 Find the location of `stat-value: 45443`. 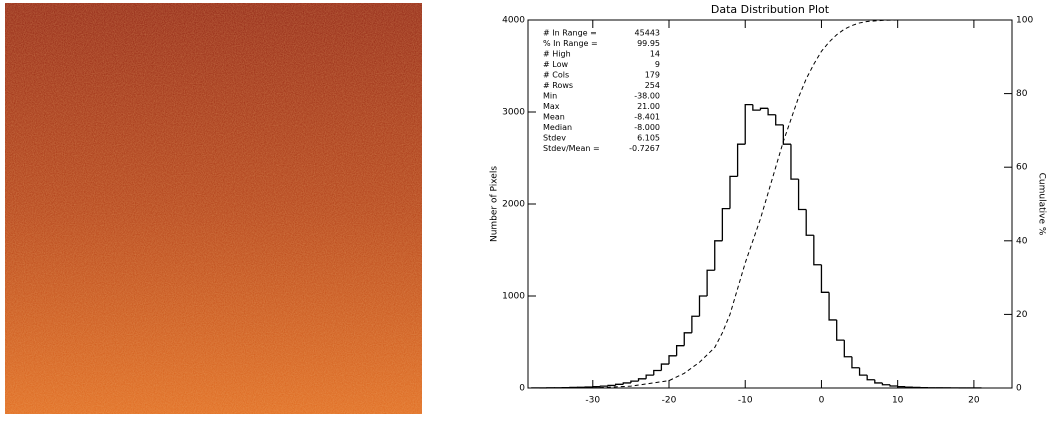

stat-value: 45443 is located at coordinates (647, 33).